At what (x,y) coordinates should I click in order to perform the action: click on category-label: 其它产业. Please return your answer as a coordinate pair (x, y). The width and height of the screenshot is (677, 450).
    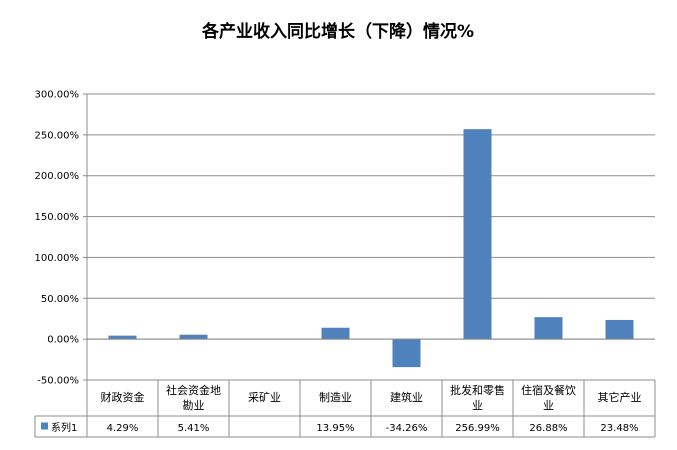
    Looking at the image, I should click on (620, 397).